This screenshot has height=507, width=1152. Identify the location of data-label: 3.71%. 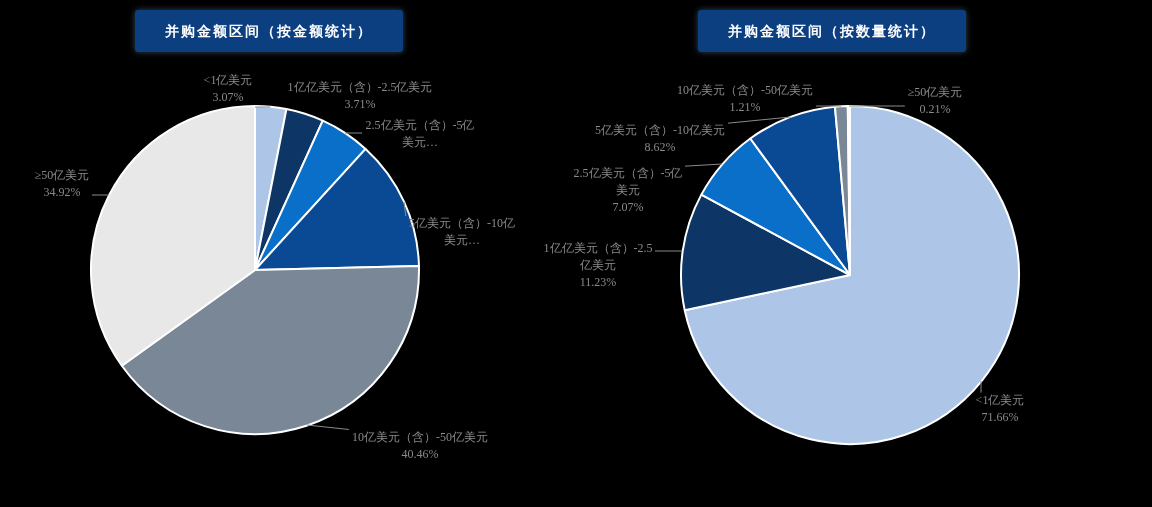
(360, 104).